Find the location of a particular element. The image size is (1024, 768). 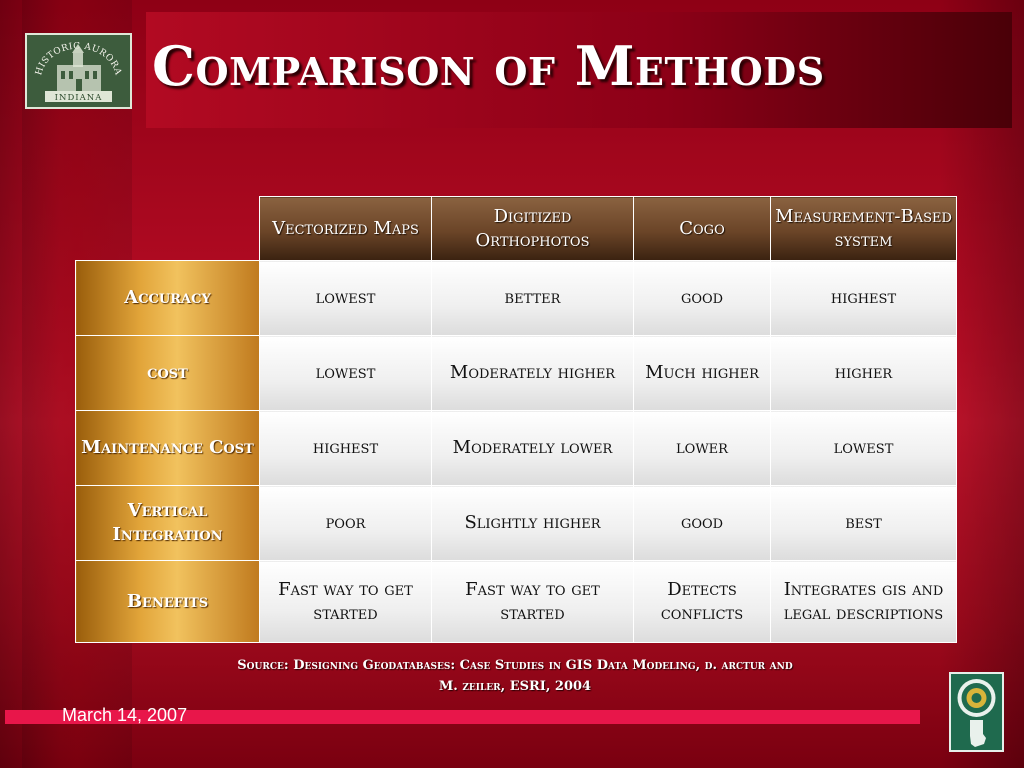

row-header: Vertical Integration is located at coordinates (167, 523).